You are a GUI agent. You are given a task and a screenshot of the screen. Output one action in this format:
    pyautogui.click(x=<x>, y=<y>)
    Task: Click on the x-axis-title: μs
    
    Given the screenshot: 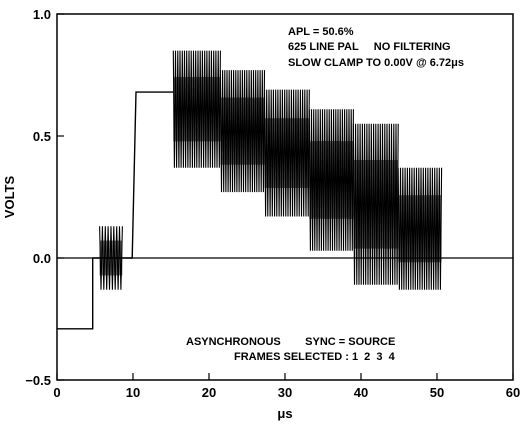 What is the action you would take?
    pyautogui.click(x=284, y=413)
    